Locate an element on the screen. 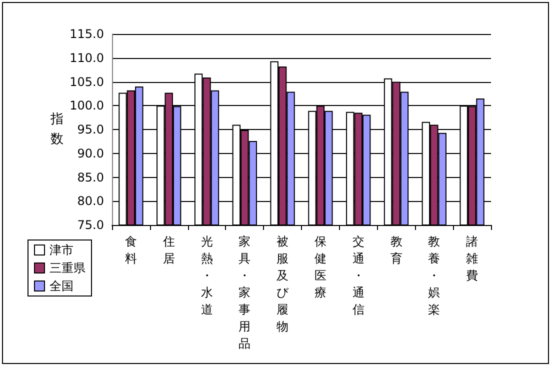 This screenshot has height=368, width=553. y-tick-label: 95.0 is located at coordinates (90, 129).